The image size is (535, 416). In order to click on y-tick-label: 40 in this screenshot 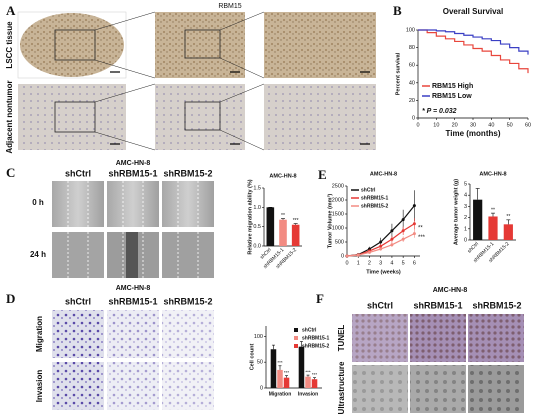, I will do `click(412, 83)`.